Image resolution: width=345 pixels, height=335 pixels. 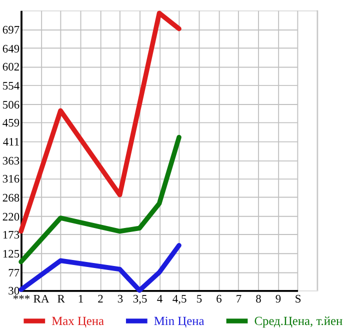 I want to click on legend-label: Сред.Цена, т.йен, so click(x=298, y=321).